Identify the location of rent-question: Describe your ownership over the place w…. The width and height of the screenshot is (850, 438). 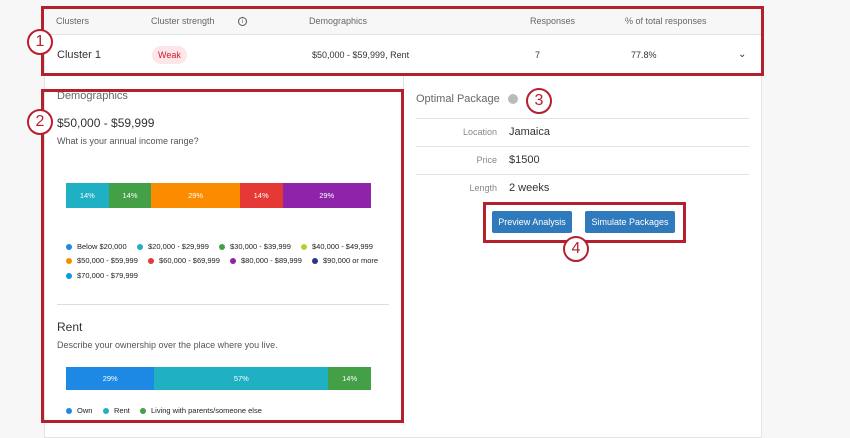
(167, 345).